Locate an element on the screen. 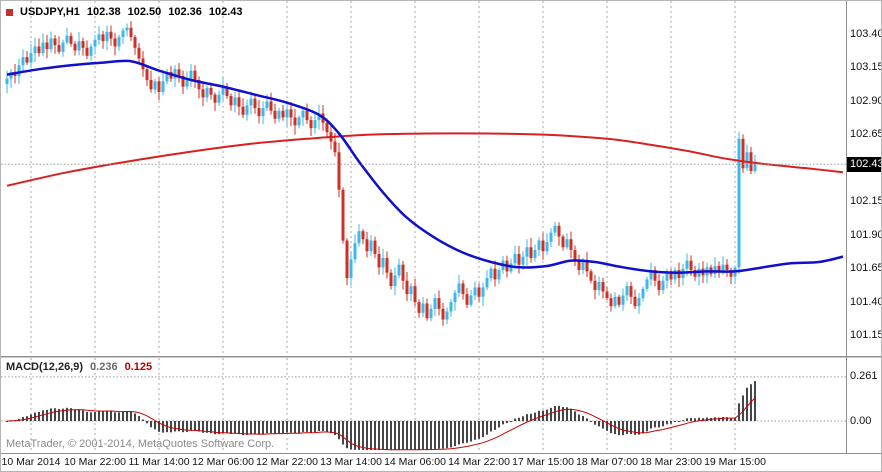  macd-axis-label: 0.00 is located at coordinates (861, 420).